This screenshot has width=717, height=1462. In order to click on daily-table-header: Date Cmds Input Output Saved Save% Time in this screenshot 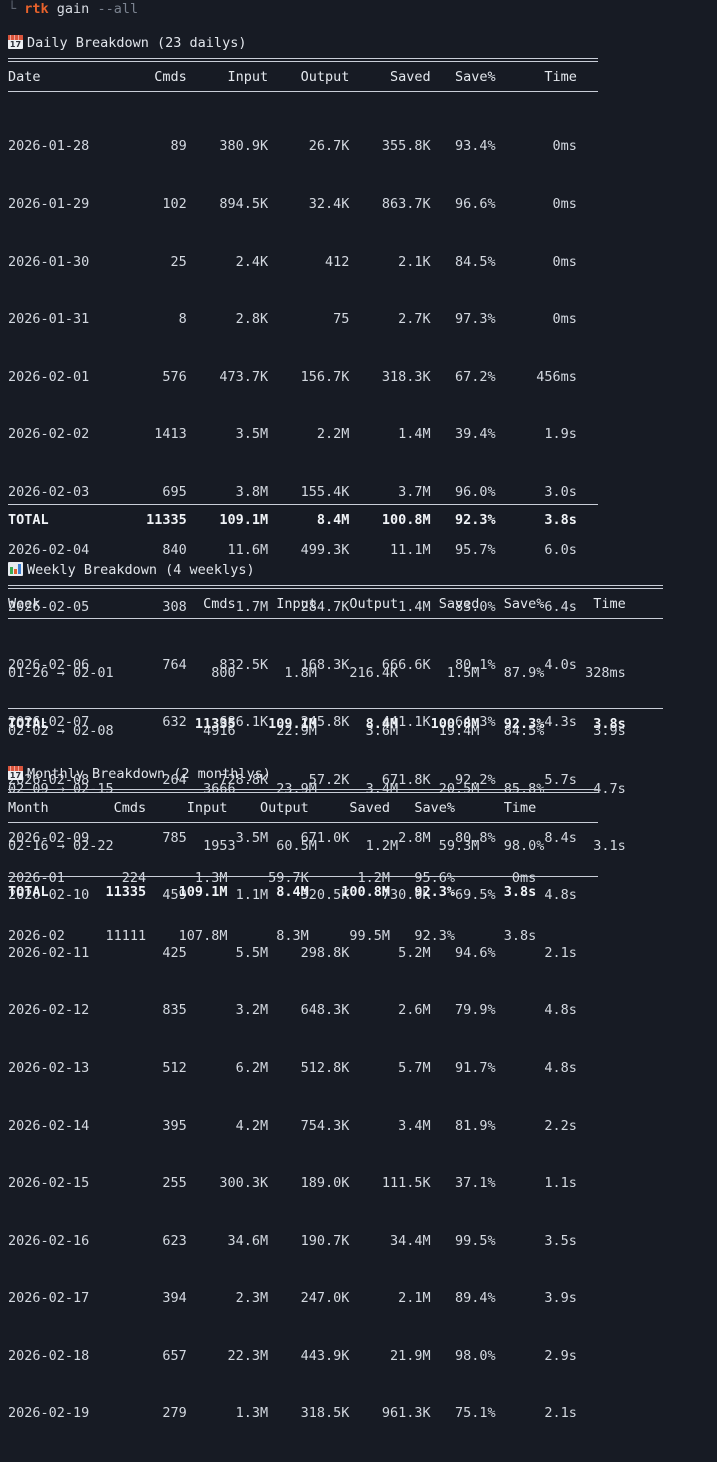, I will do `click(292, 77)`.